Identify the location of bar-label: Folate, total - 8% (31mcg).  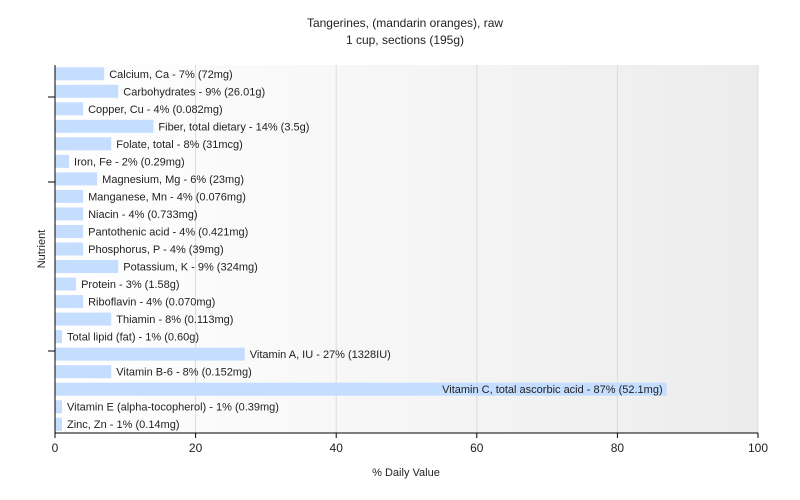
(179, 145).